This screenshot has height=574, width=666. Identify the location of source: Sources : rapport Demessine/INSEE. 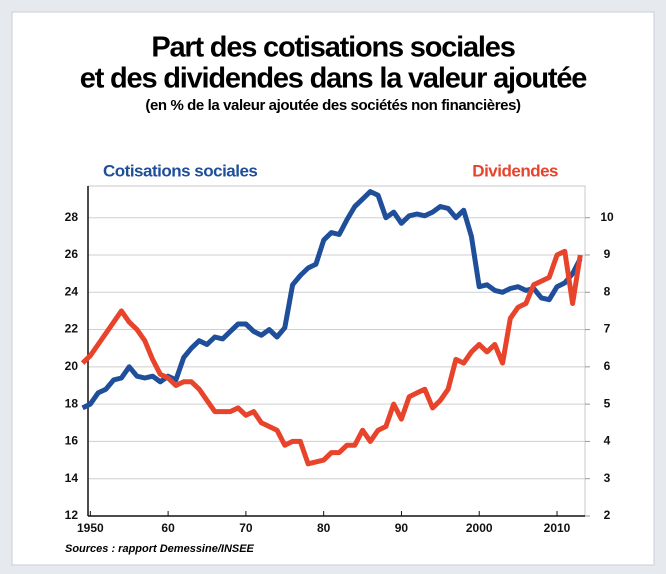
(160, 549).